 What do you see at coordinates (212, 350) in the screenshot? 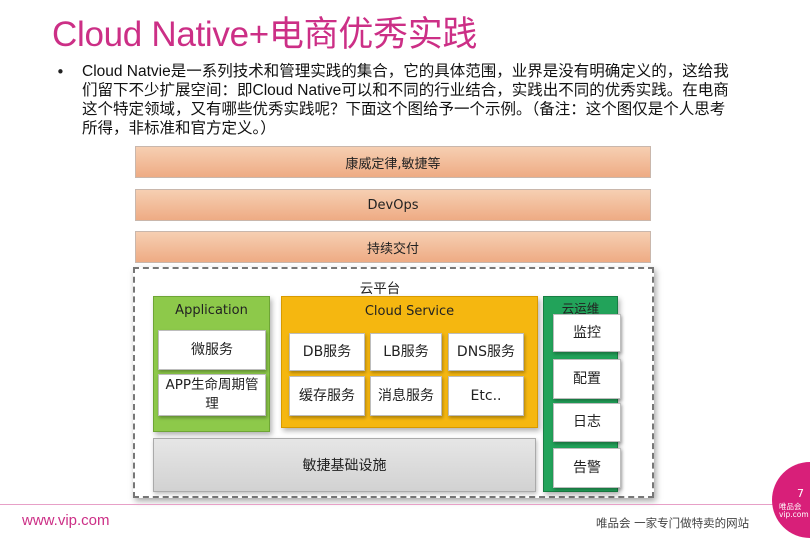
I see `app-box-microservice: 微服务` at bounding box center [212, 350].